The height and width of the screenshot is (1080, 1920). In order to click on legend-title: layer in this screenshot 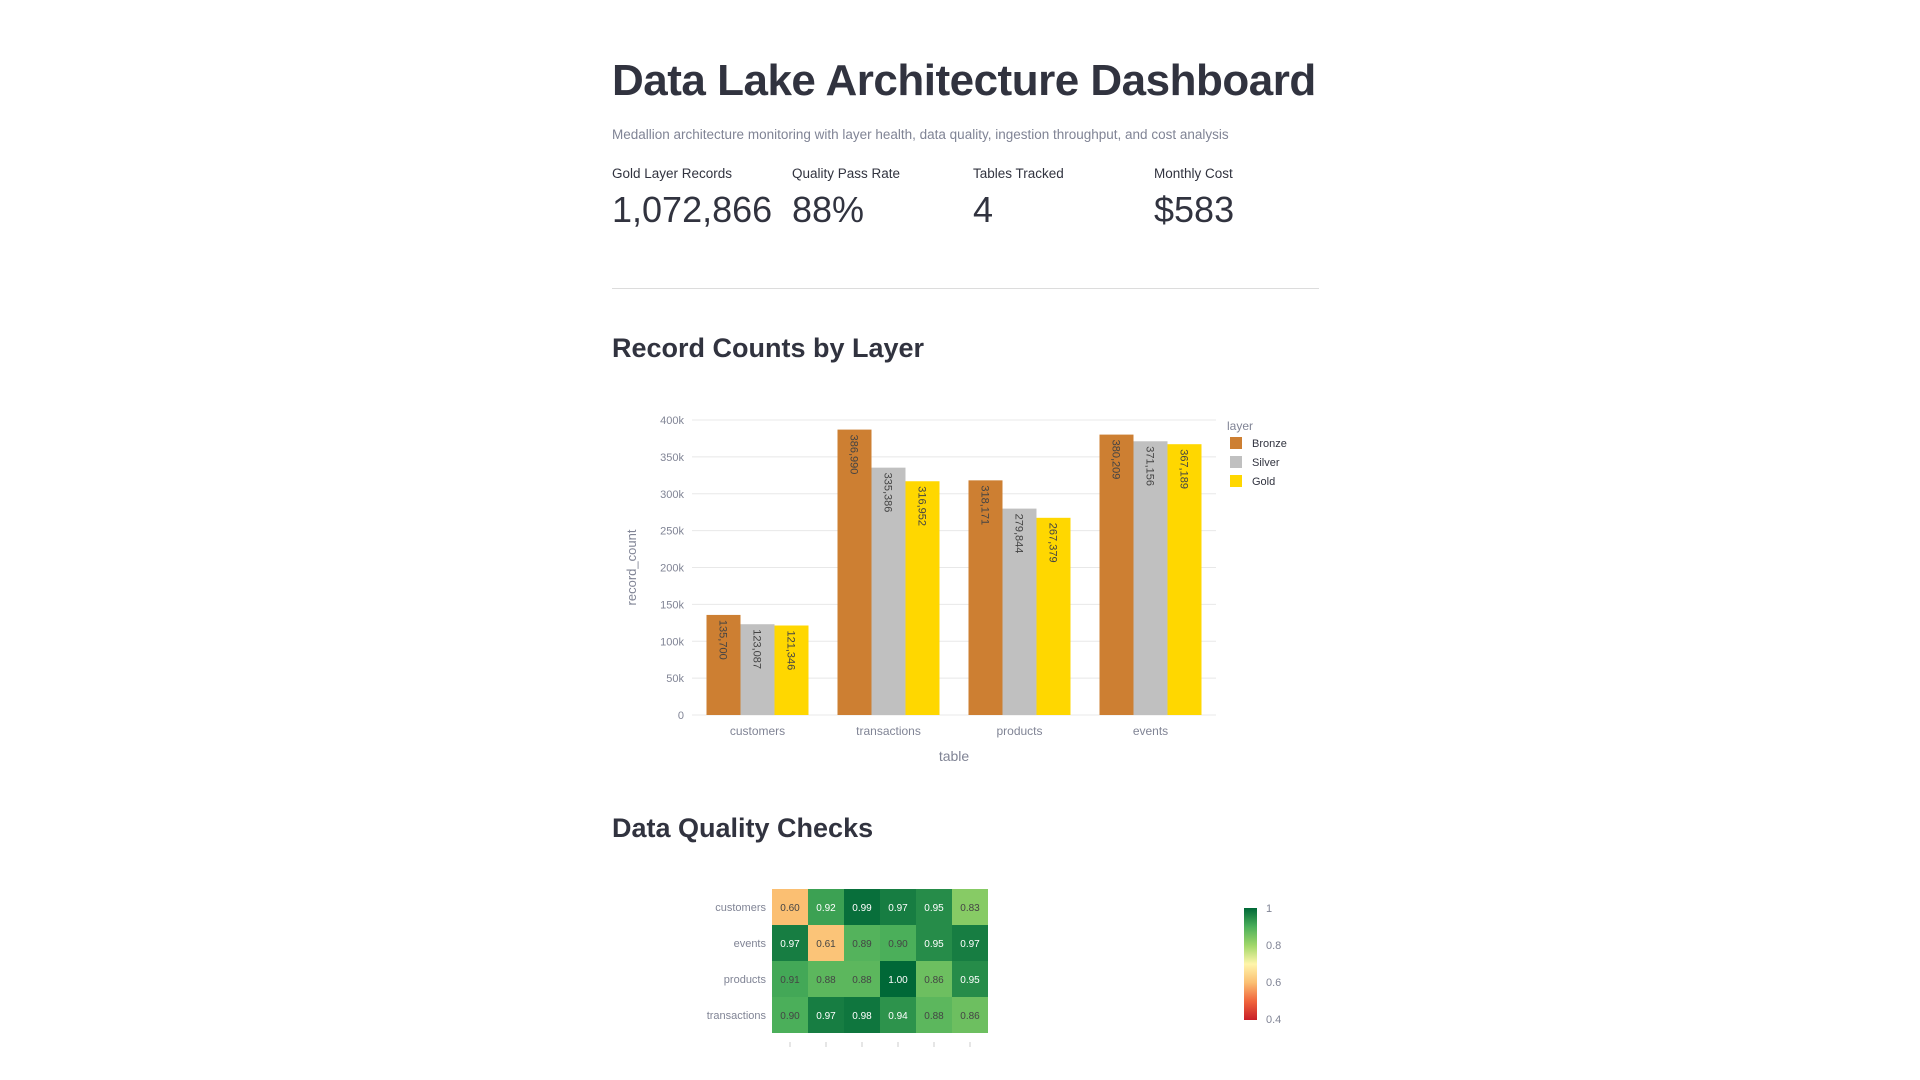, I will do `click(1240, 426)`.